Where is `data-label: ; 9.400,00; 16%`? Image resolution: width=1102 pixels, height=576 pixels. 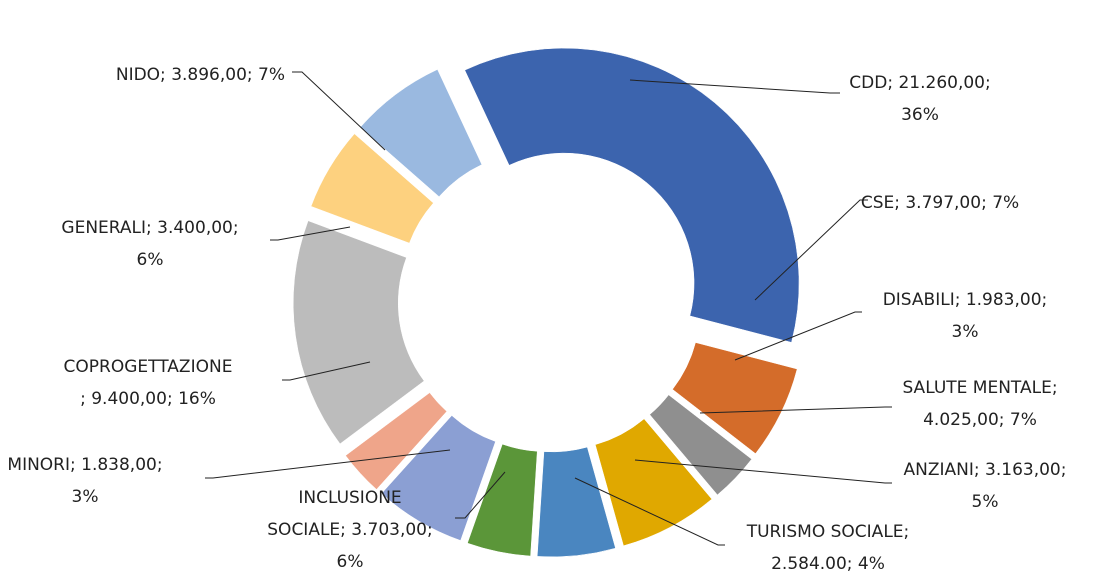 data-label: ; 9.400,00; 16% is located at coordinates (148, 399).